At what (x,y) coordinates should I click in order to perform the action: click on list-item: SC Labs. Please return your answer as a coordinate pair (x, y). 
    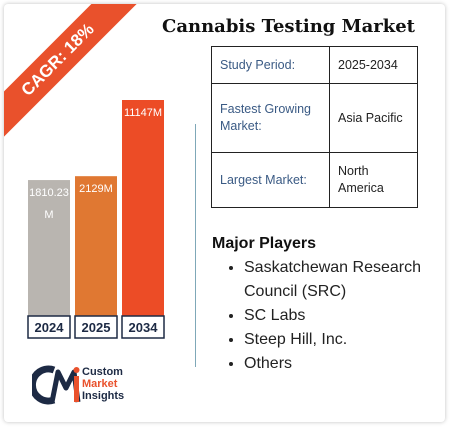
    Looking at the image, I should click on (339, 316).